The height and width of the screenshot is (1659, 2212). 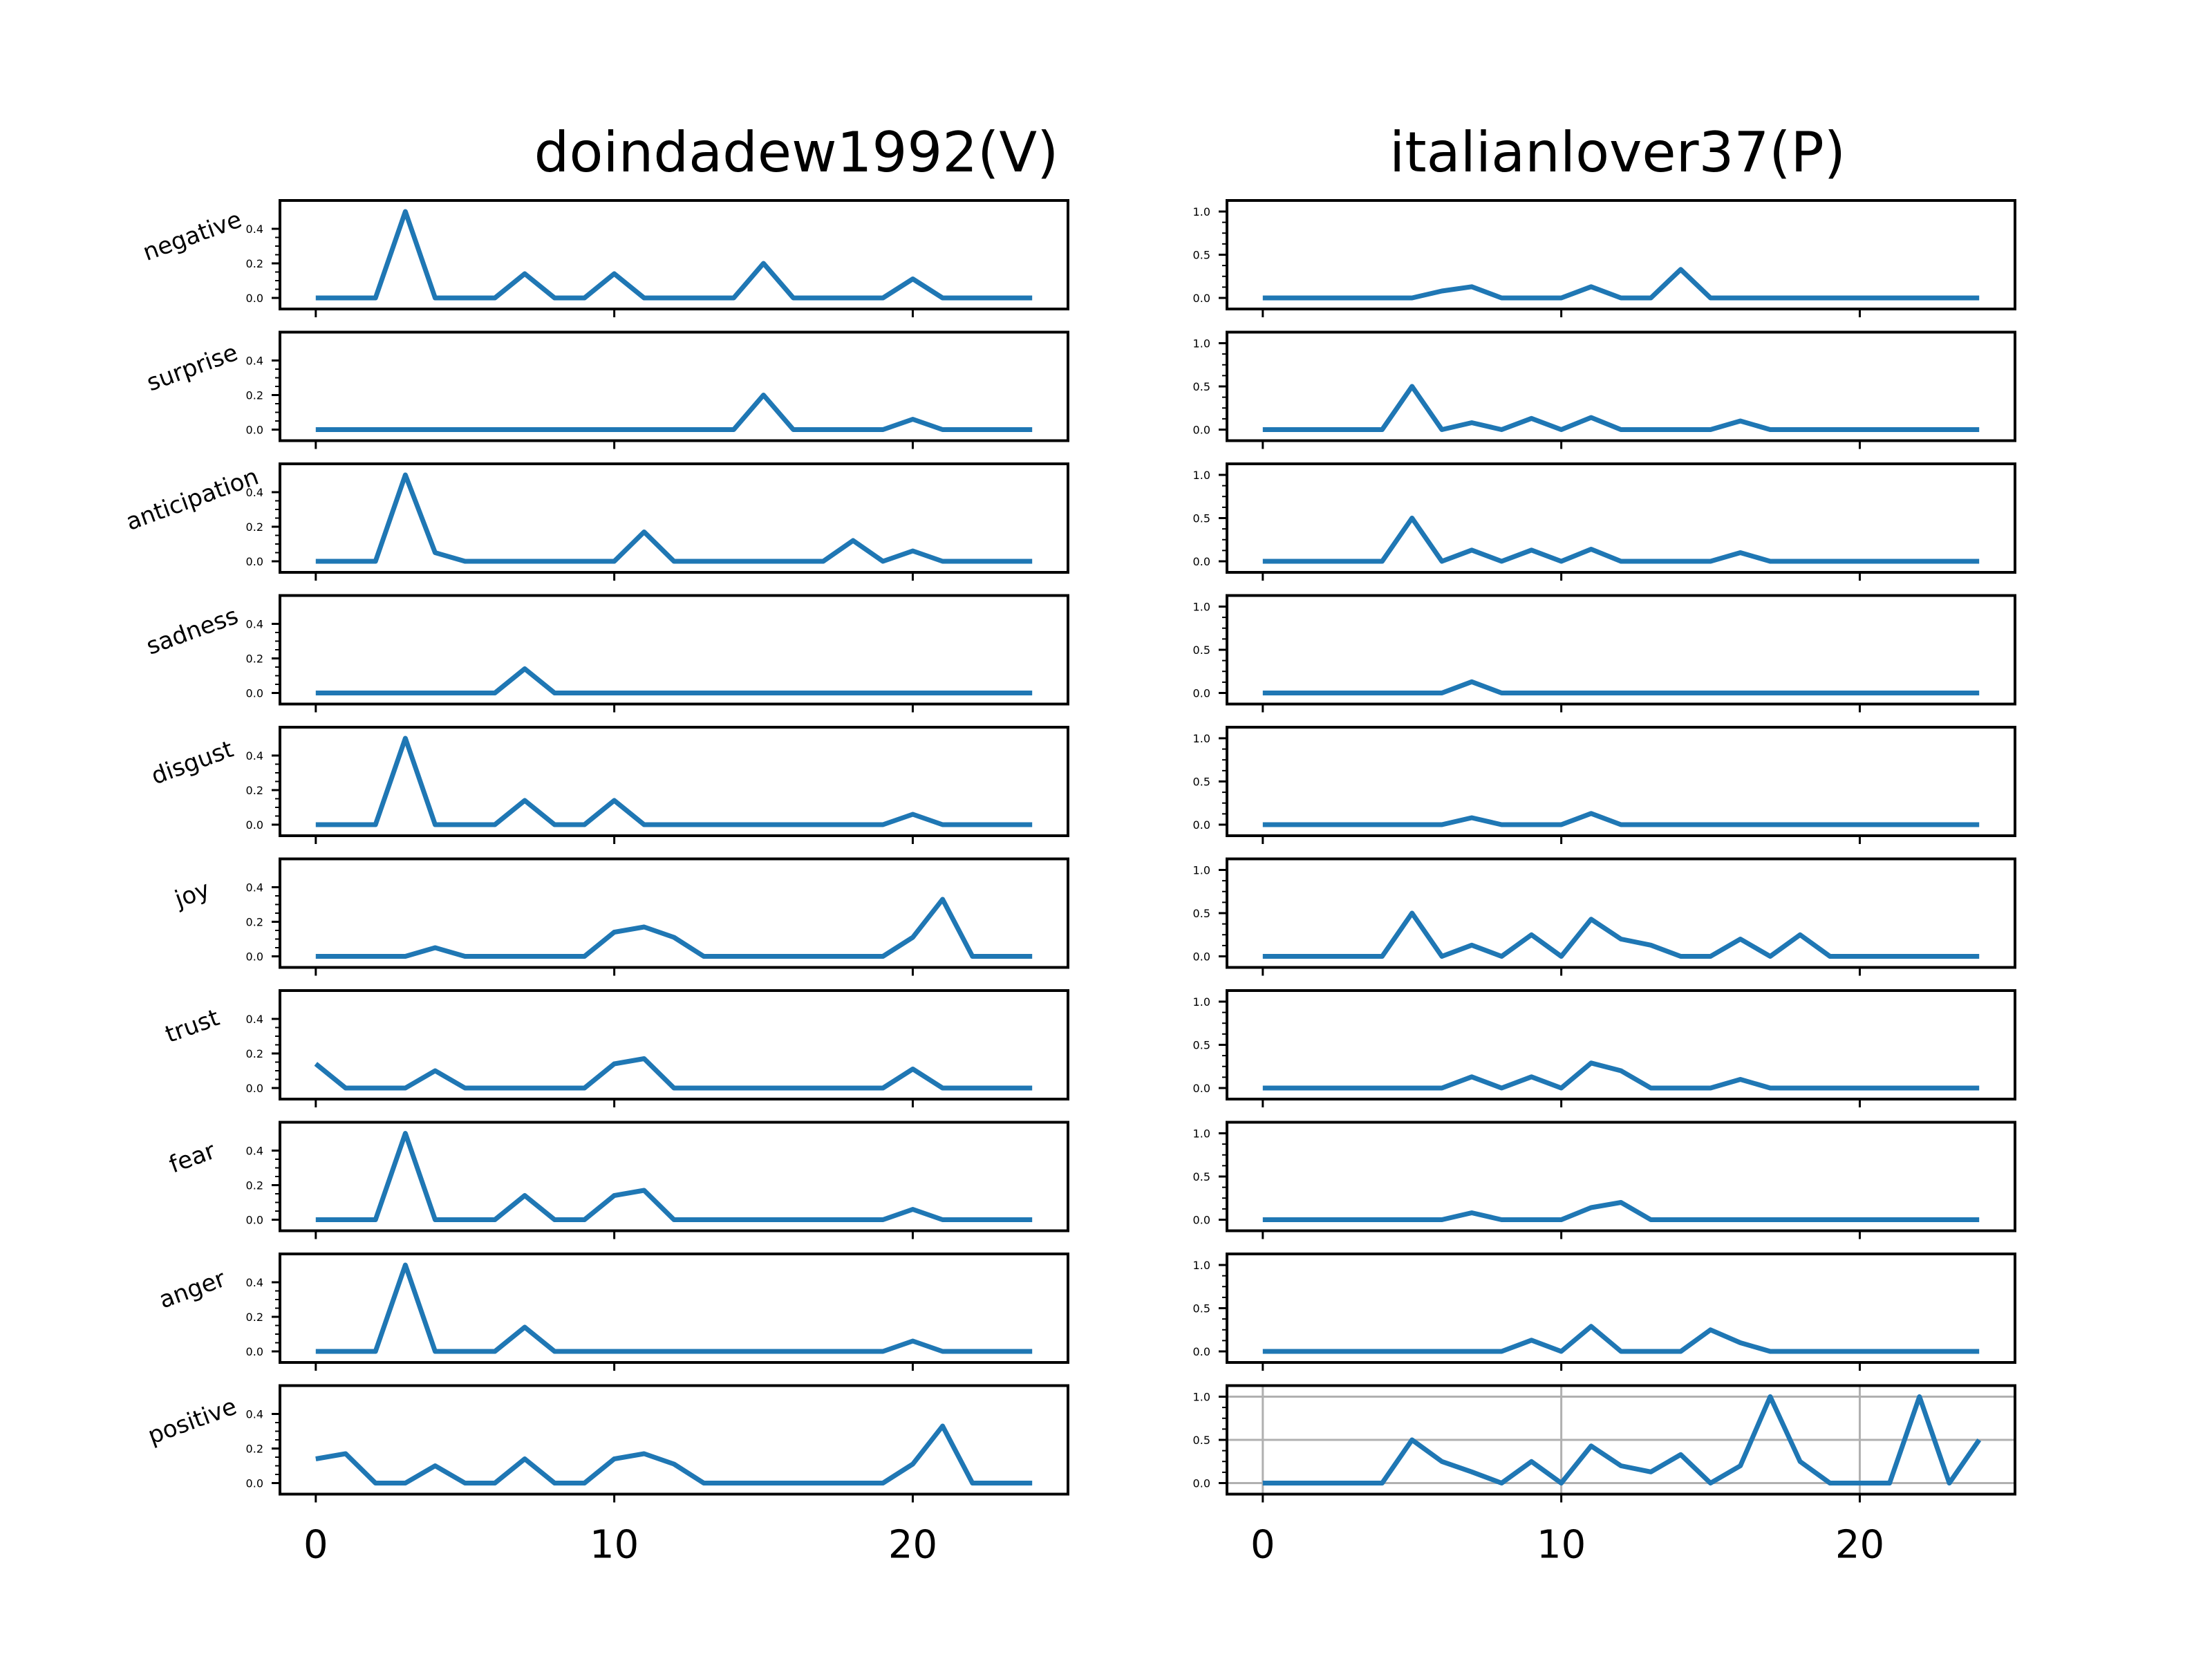 I want to click on series-line-surprise-left, so click(x=674, y=412).